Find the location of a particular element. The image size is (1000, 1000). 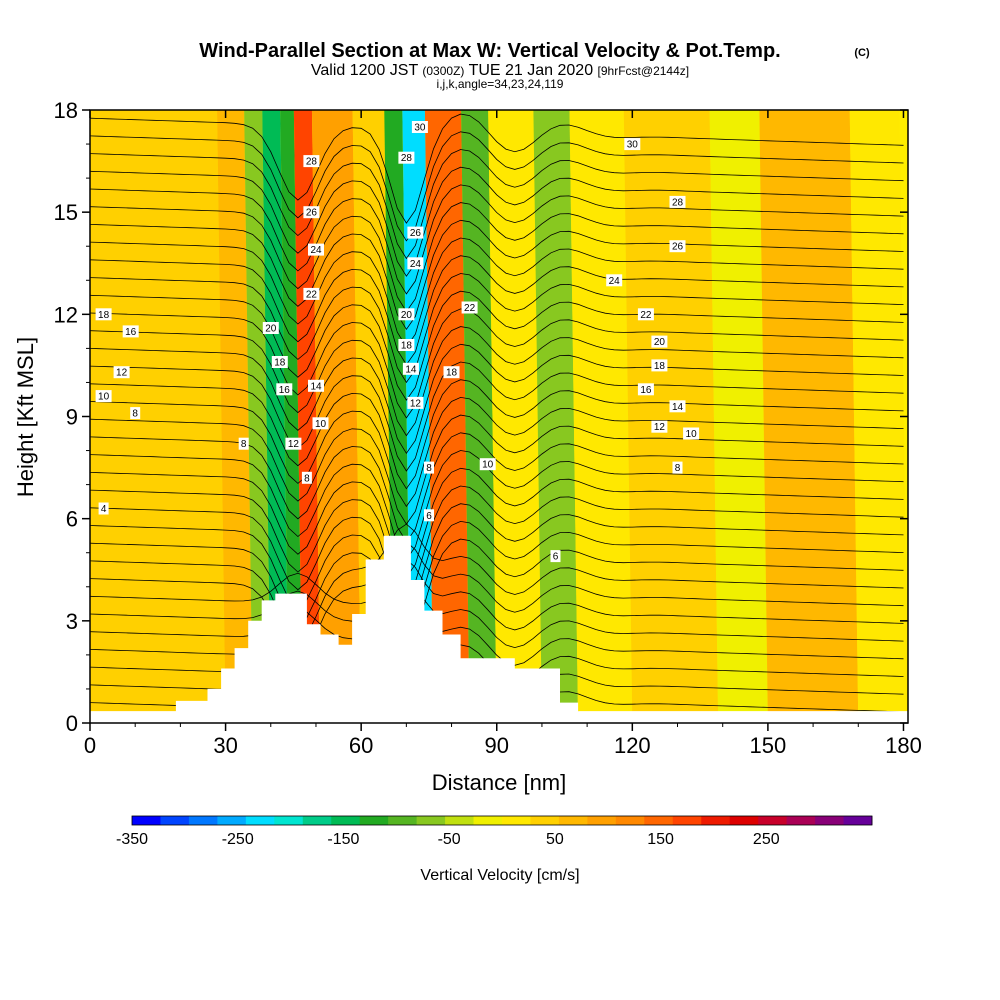

contour-label-text: 10 is located at coordinates (321, 424).